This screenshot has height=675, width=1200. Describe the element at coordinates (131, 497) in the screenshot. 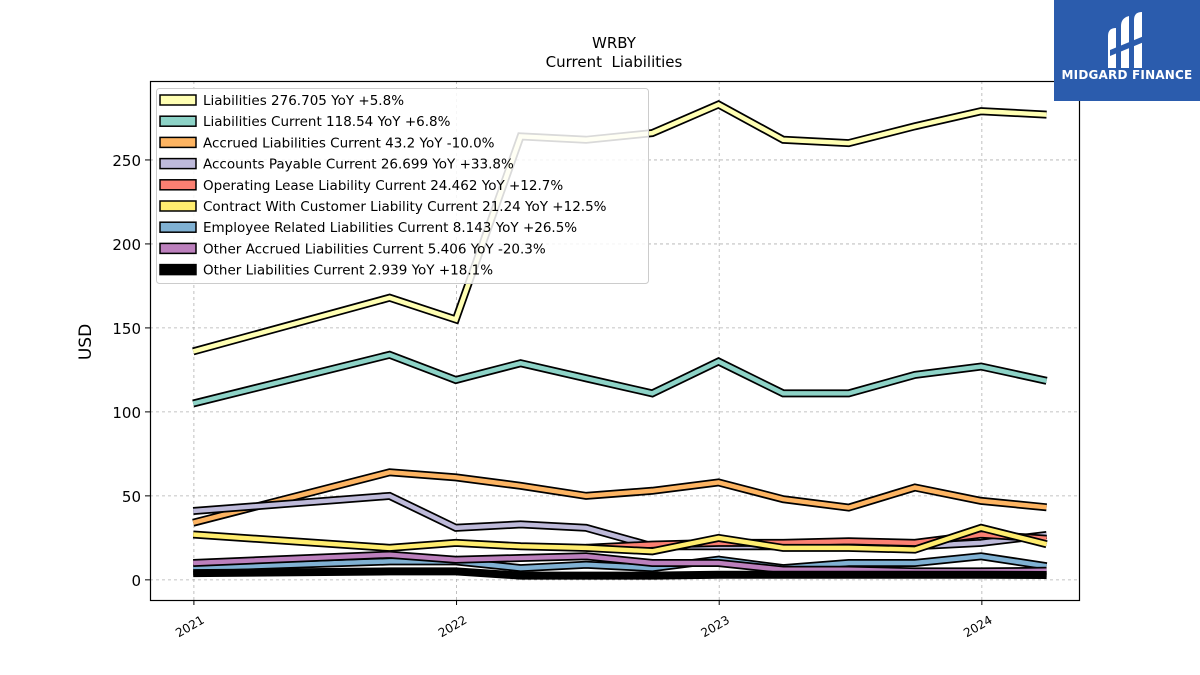

I see `y-tick-label: 50` at that location.